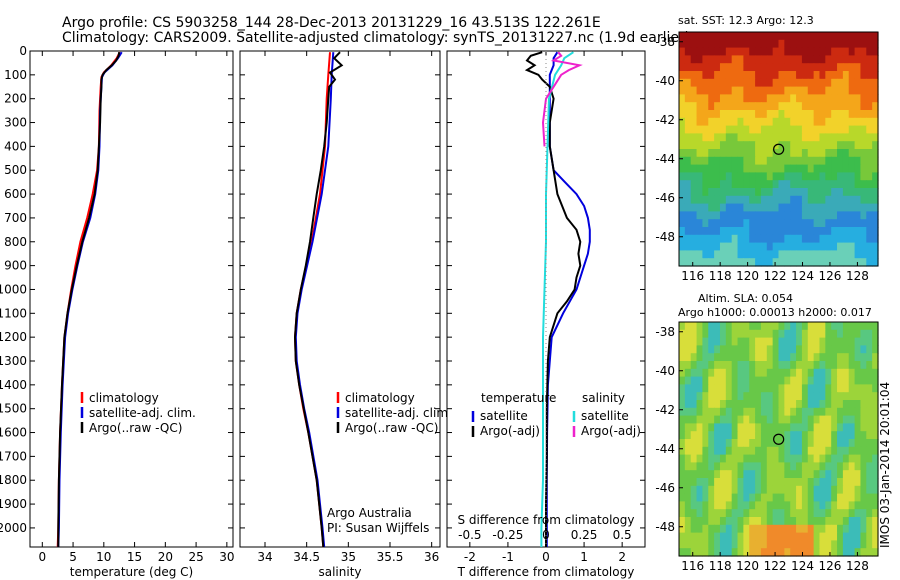 This screenshot has width=900, height=580. Describe the element at coordinates (665, 488) in the screenshot. I see `map-y-tick-label: -46` at that location.